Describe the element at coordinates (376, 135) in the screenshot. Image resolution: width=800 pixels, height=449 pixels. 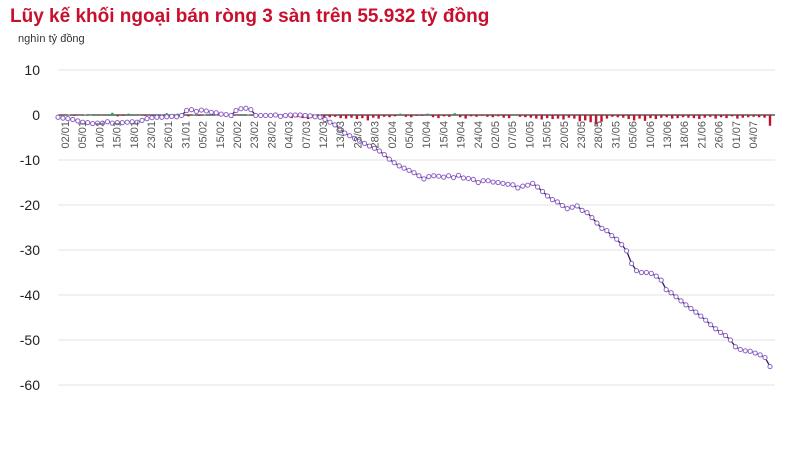
I see `x-tick-label: 28/03` at that location.